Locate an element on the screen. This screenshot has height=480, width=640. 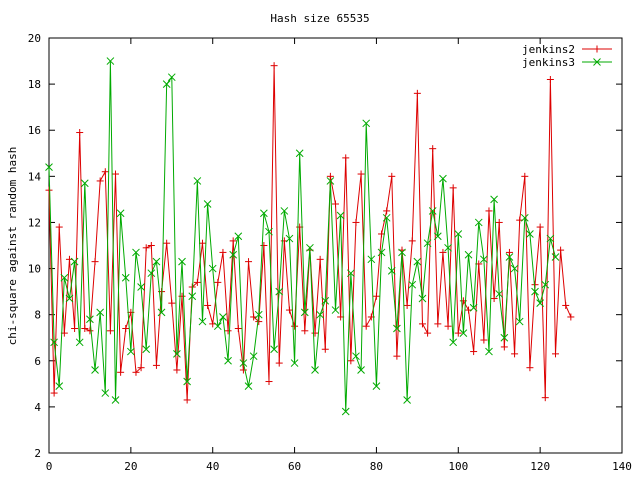
x-tick-label: 80 is located at coordinates (376, 466).